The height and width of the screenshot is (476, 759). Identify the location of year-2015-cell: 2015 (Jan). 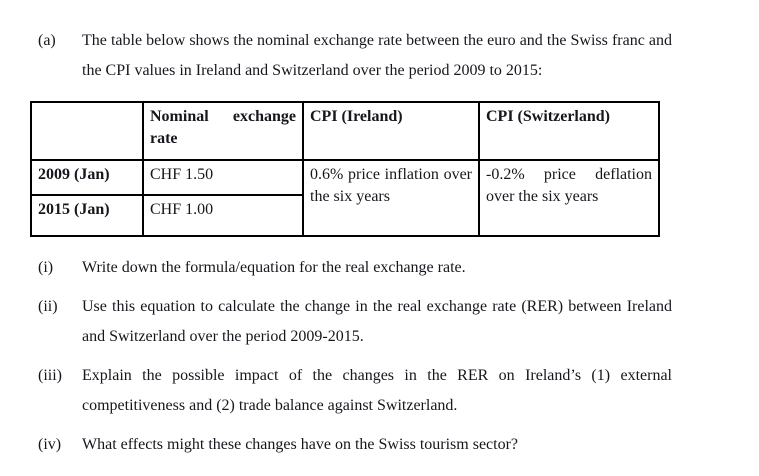
(87, 215).